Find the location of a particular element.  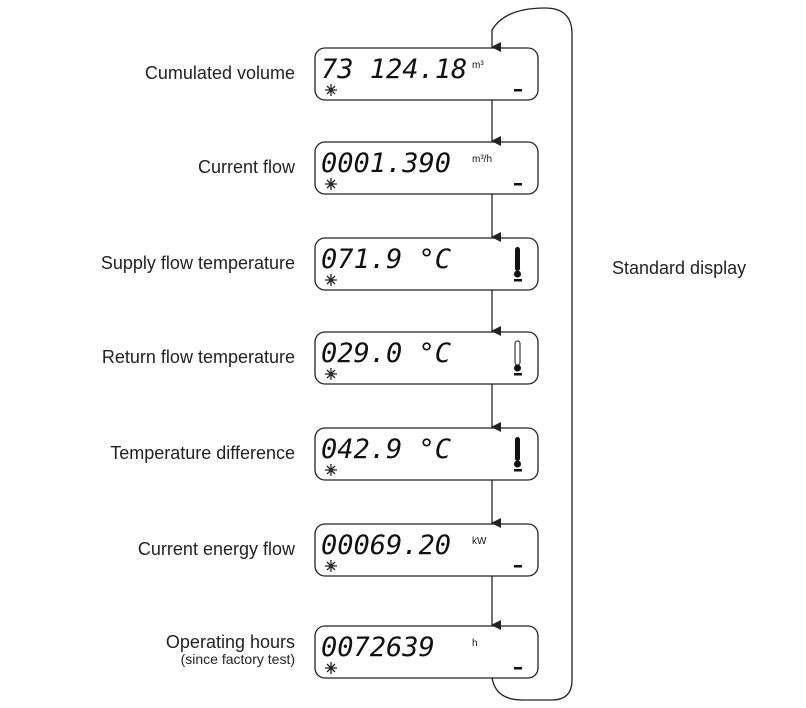

loop-arrow is located at coordinates (532, 354).